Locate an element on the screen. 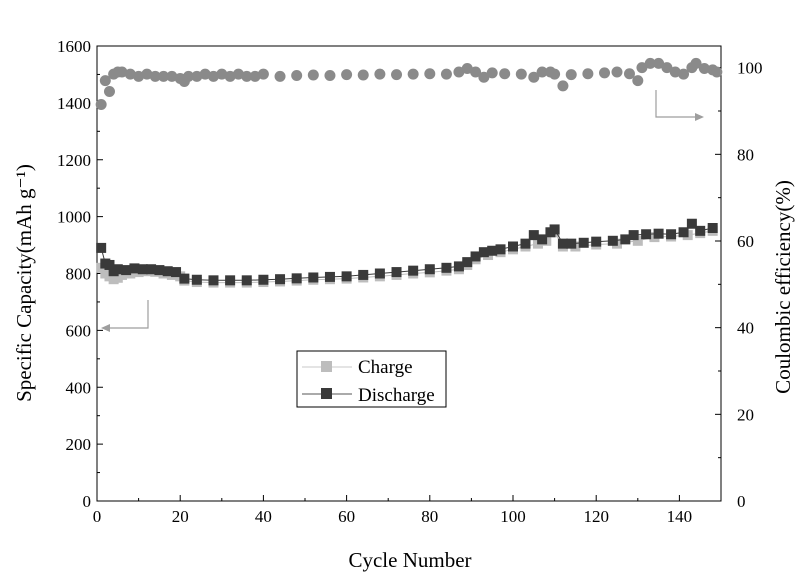 The width and height of the screenshot is (800, 575). series-coulombic-efficiency is located at coordinates (409, 83).